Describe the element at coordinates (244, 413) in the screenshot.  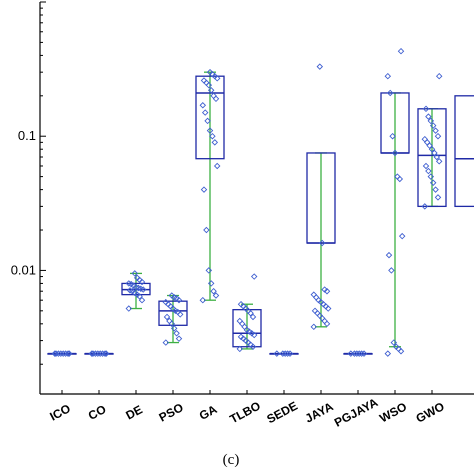
I see `x-tick-label-tlbo: TLBO` at that location.